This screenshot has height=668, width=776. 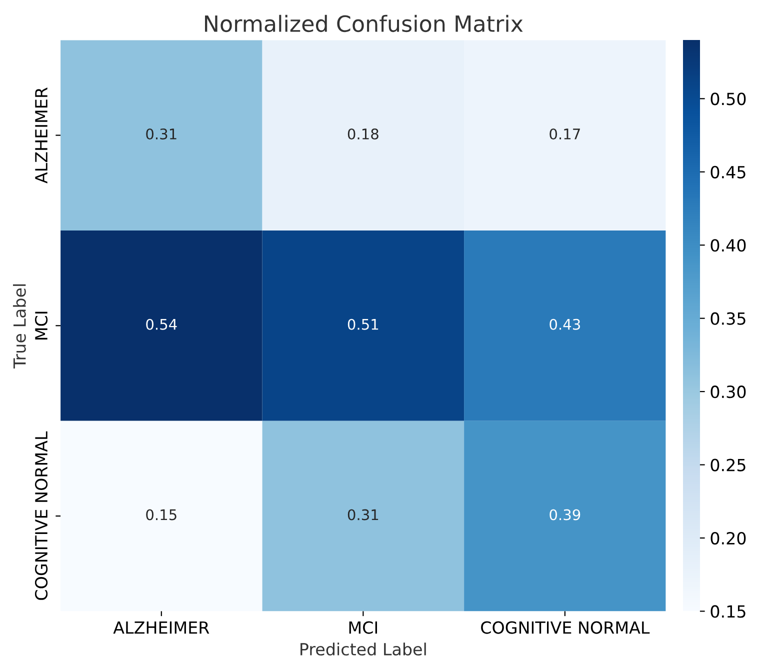 What do you see at coordinates (728, 172) in the screenshot?
I see `color-bar-label: 0.45` at bounding box center [728, 172].